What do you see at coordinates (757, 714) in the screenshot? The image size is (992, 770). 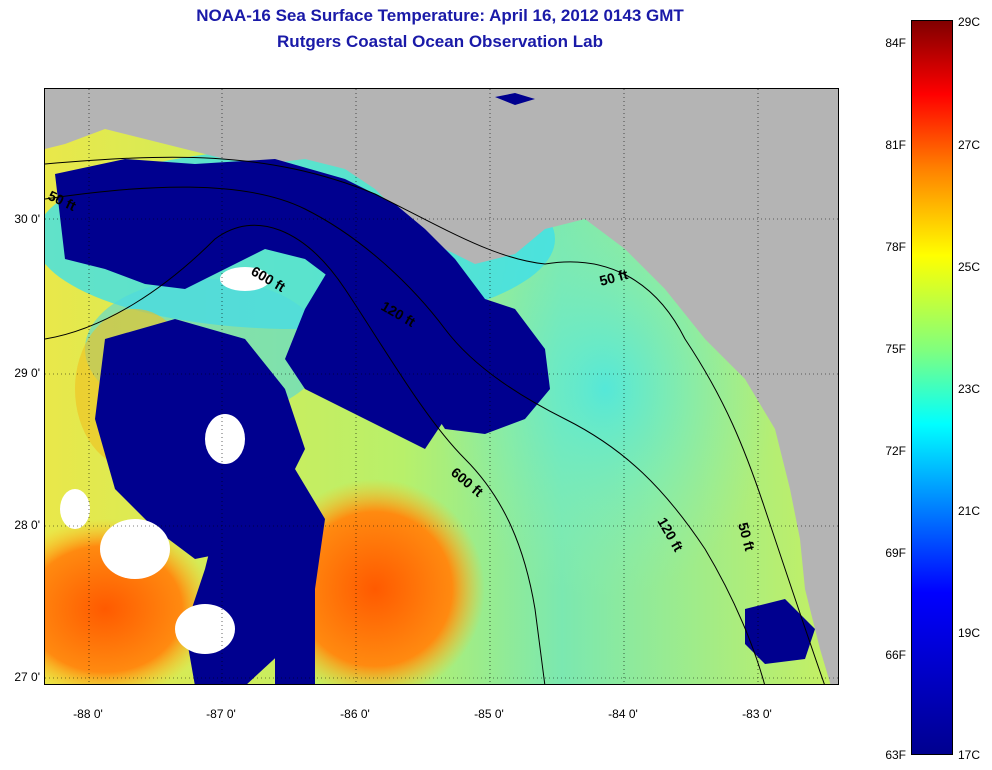 I see `lon-label: -83 0'` at bounding box center [757, 714].